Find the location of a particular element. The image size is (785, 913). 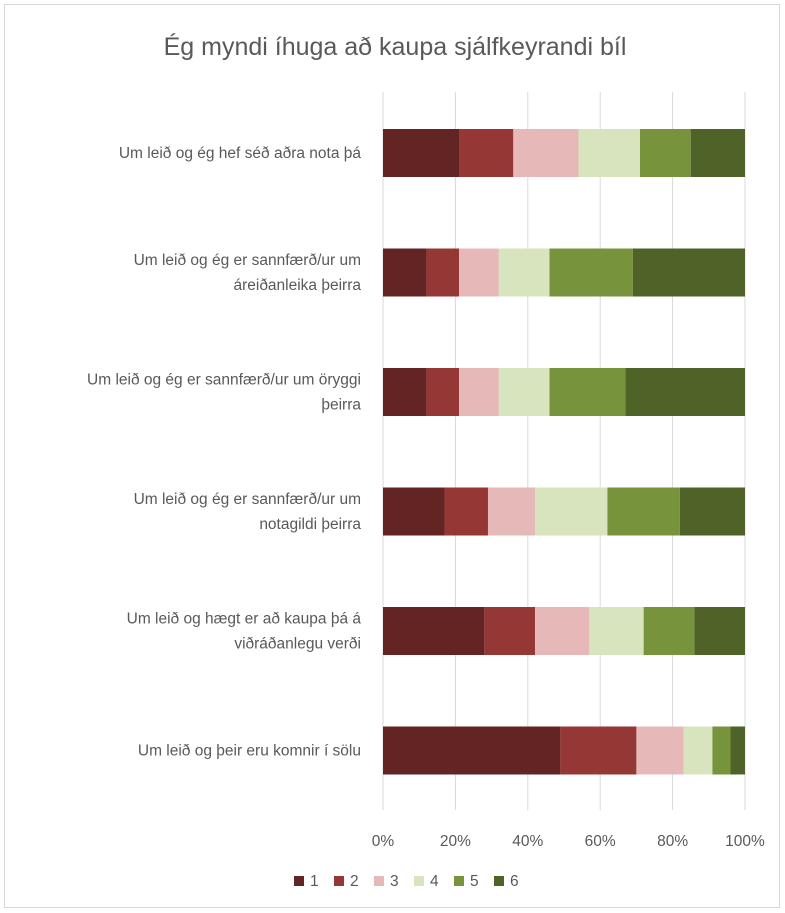

legend-label: 3 is located at coordinates (394, 881).